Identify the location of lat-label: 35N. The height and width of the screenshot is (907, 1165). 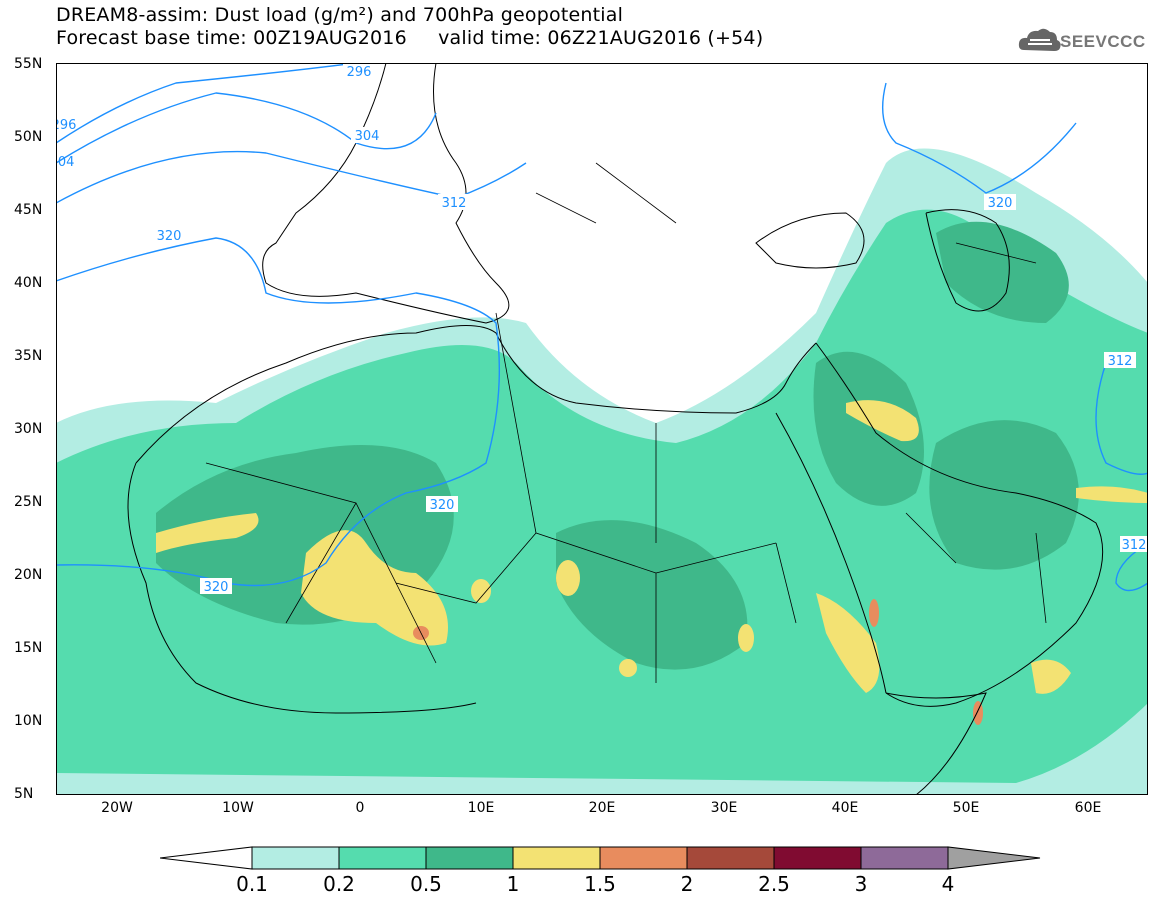
(28, 356).